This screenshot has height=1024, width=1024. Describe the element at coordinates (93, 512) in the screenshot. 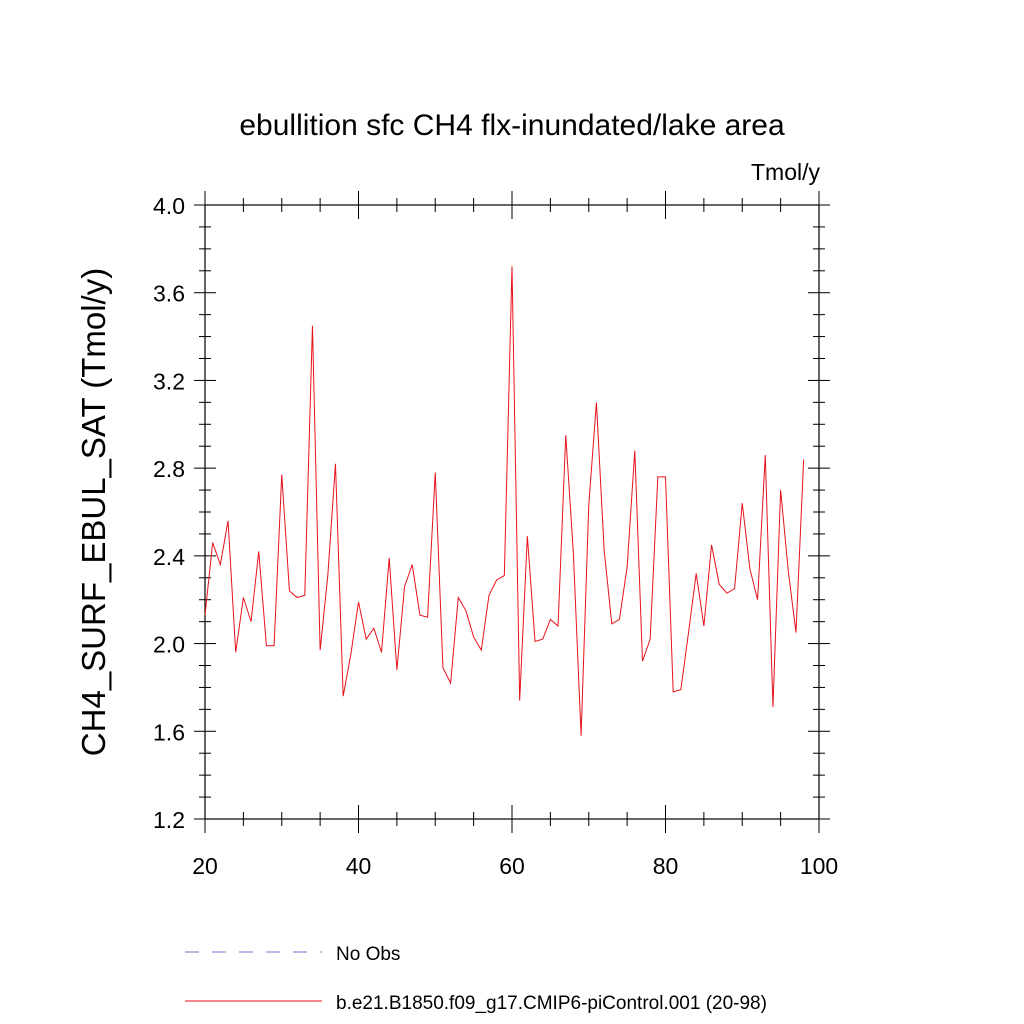

I see `y-axis-label: CH4_SURF_EBUL_SAT (Tmol/y)` at that location.